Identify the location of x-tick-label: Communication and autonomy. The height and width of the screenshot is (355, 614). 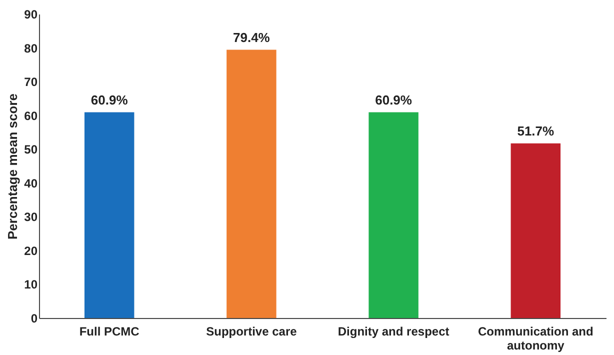
(536, 338).